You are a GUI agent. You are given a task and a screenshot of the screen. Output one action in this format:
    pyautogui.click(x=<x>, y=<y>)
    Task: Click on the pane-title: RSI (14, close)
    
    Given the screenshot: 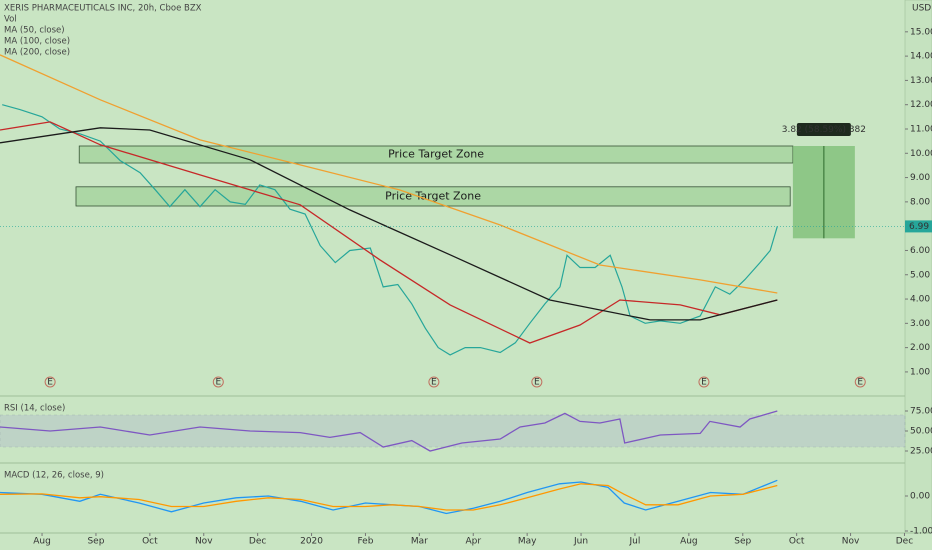 What is the action you would take?
    pyautogui.click(x=34, y=409)
    